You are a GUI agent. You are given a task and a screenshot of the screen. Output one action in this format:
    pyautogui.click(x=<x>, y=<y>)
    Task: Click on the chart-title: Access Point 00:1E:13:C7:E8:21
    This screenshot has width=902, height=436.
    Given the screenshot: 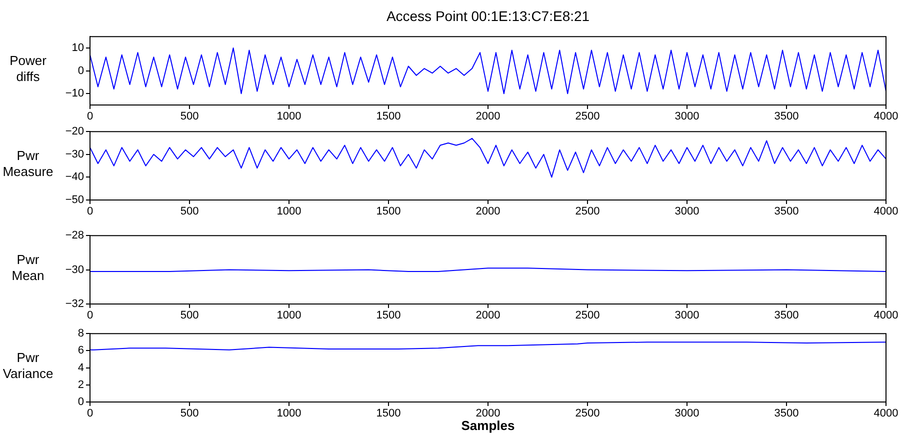 What is the action you would take?
    pyautogui.click(x=488, y=16)
    